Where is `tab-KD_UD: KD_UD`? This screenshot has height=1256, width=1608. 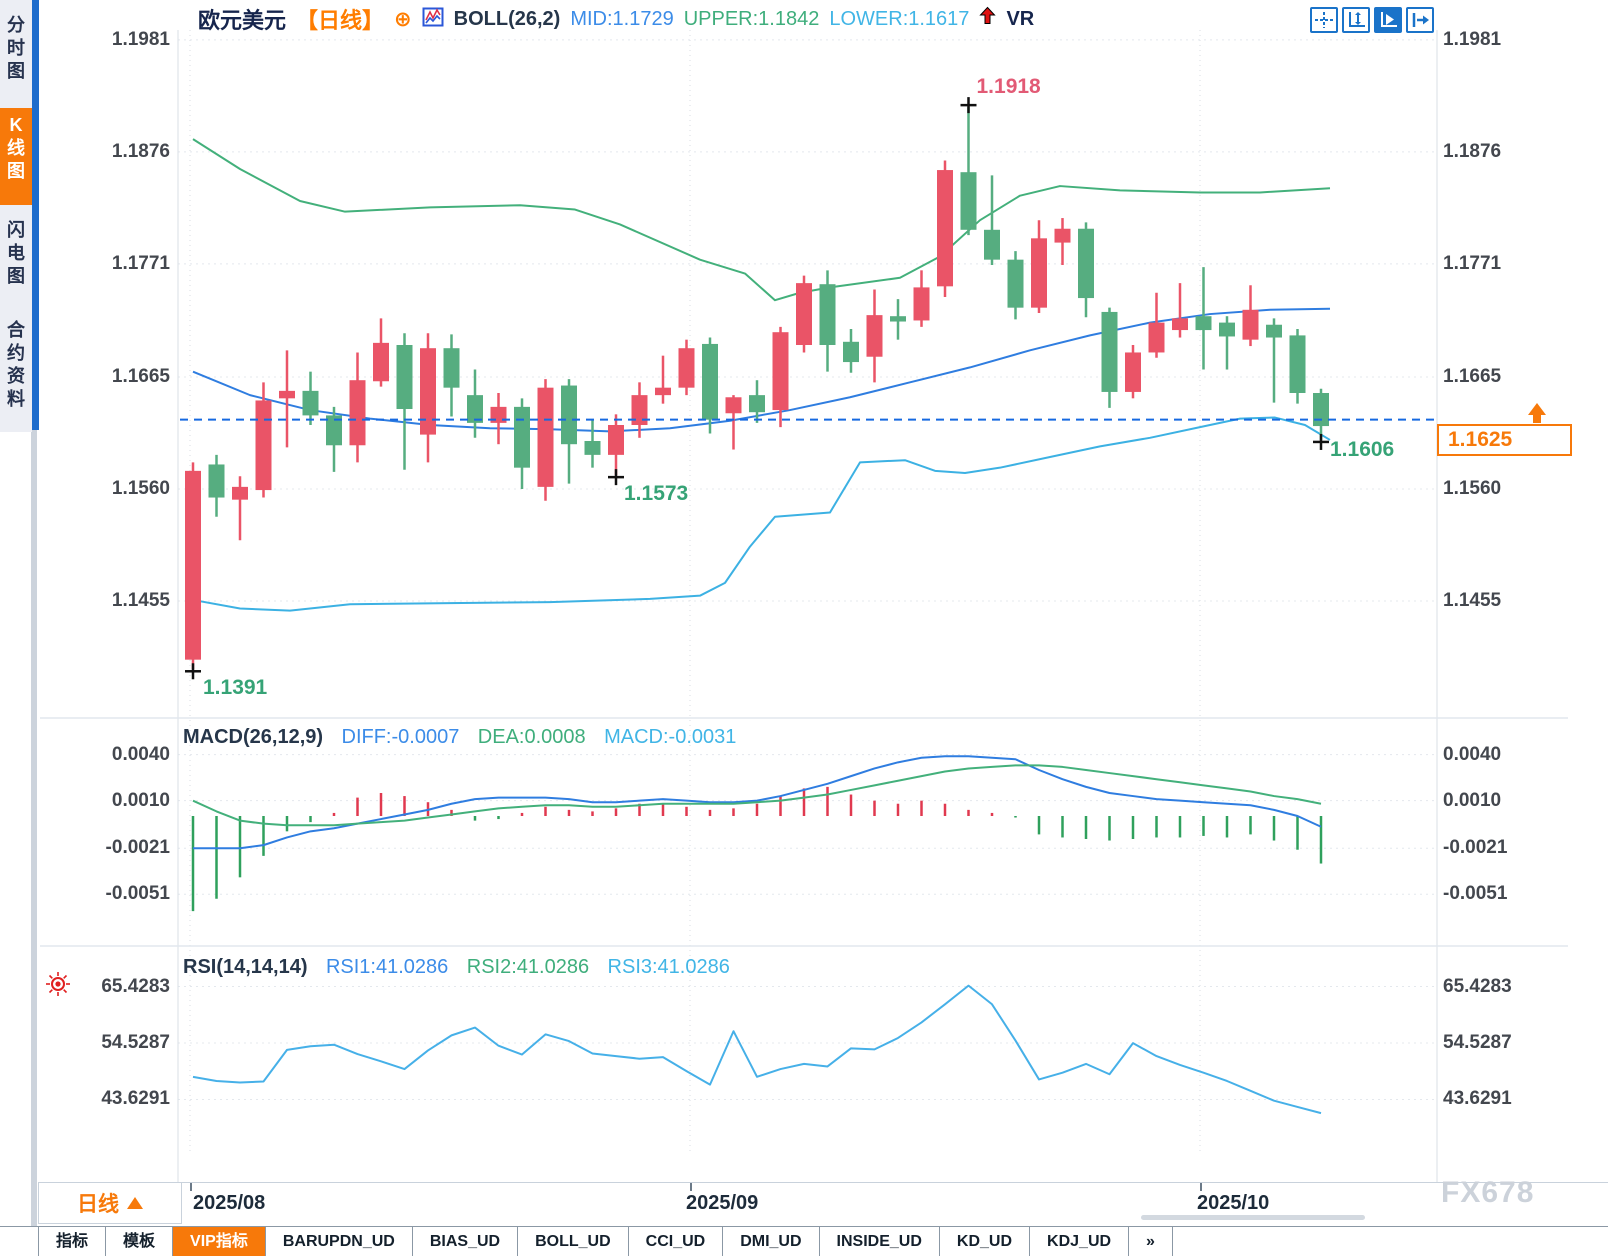 tab-KD_UD: KD_UD is located at coordinates (985, 1241).